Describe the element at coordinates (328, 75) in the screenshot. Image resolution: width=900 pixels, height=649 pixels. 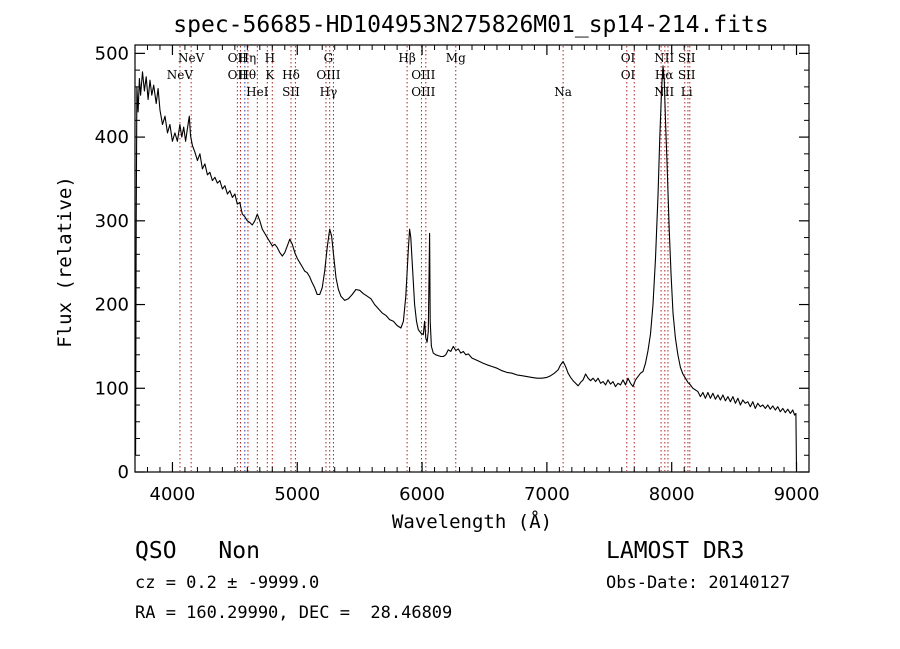
I see `label-g-band-1: OIII` at that location.